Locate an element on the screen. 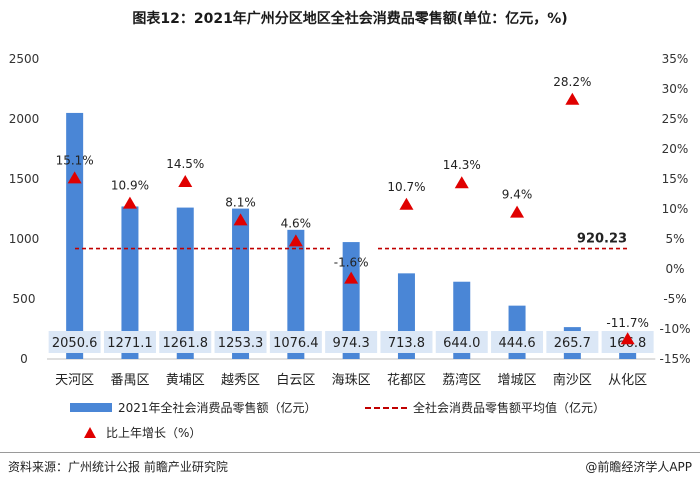 This screenshot has width=700, height=485. category-label: 从化区 is located at coordinates (627, 380).